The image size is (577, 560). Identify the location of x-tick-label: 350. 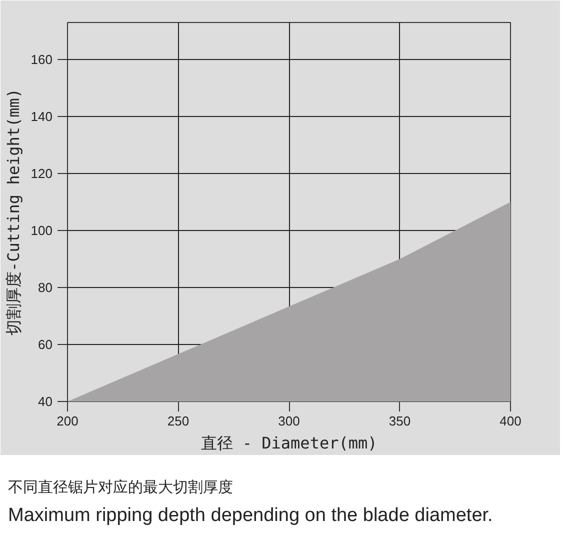
(399, 421).